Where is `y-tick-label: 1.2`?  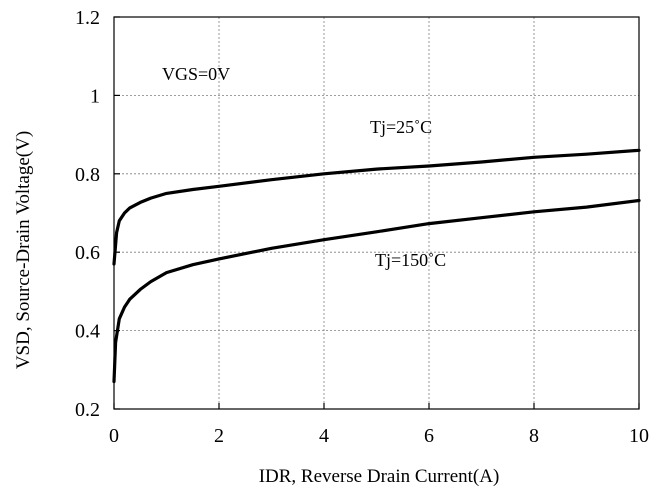
y-tick-label: 1.2 is located at coordinates (87, 18).